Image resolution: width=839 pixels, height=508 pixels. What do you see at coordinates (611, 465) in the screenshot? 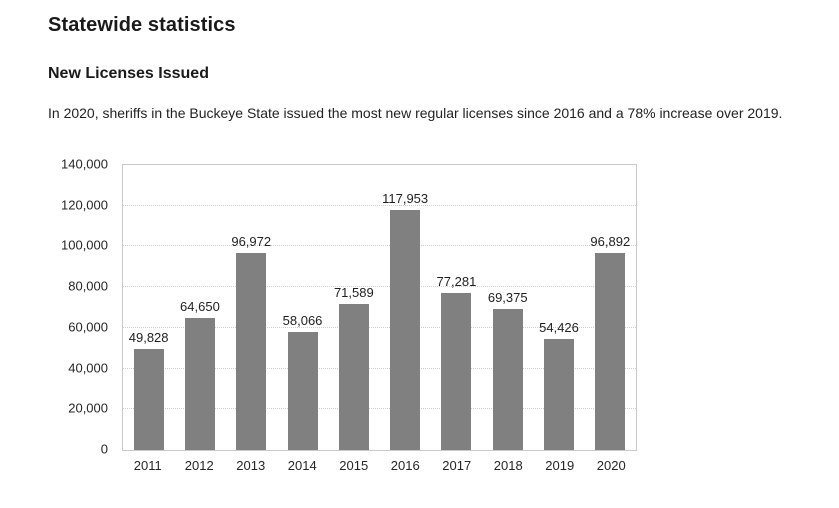
I see `x-tick-label: 2020` at bounding box center [611, 465].